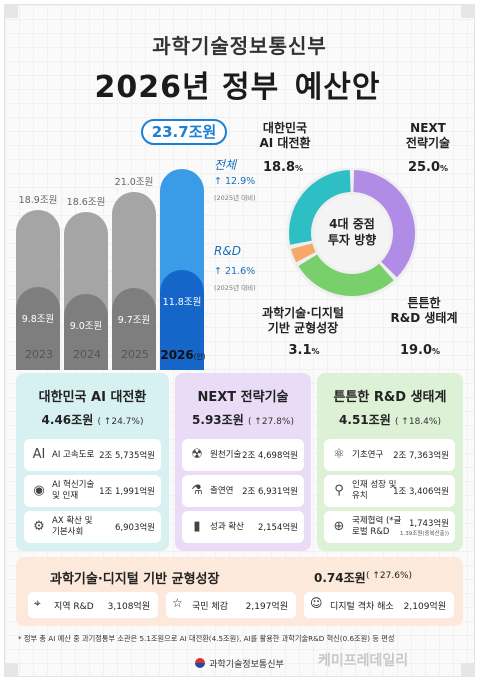  Describe the element at coordinates (337, 84) in the screenshot. I see `title-highlight: 예산안` at that location.